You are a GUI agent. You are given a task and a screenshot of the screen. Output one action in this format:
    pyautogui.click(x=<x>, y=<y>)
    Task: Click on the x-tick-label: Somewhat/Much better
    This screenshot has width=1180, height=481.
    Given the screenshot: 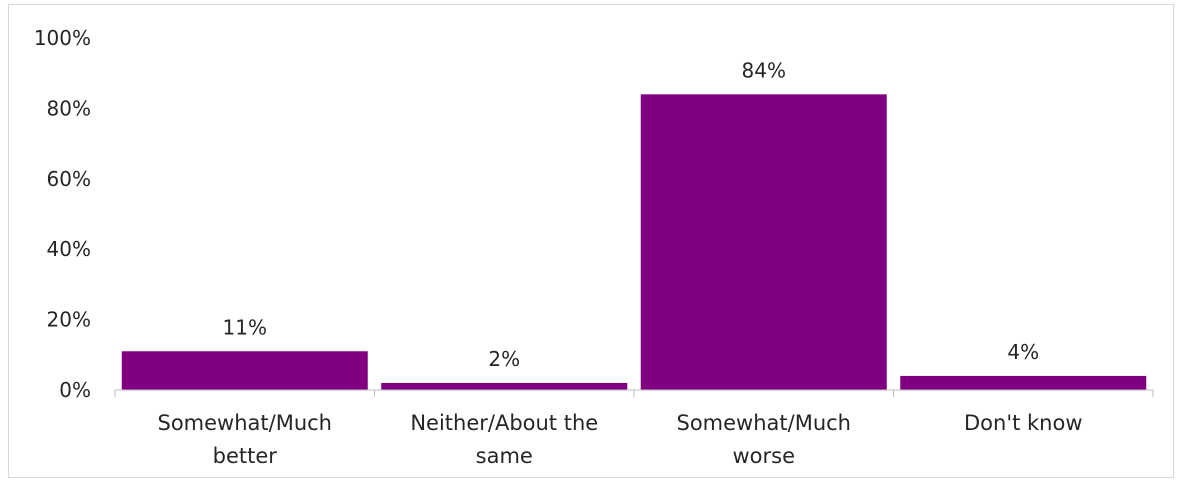 What is the action you would take?
    pyautogui.click(x=244, y=439)
    